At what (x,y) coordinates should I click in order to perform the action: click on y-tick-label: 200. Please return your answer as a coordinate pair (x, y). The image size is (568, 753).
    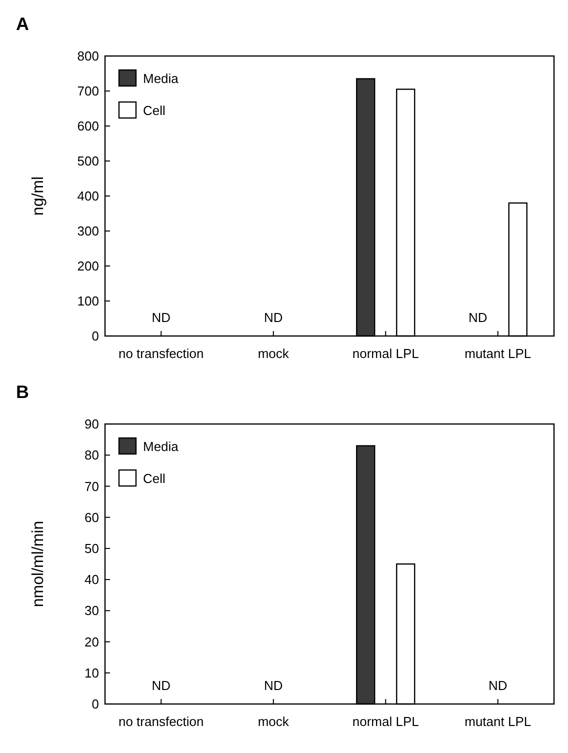
    Looking at the image, I should click on (88, 266).